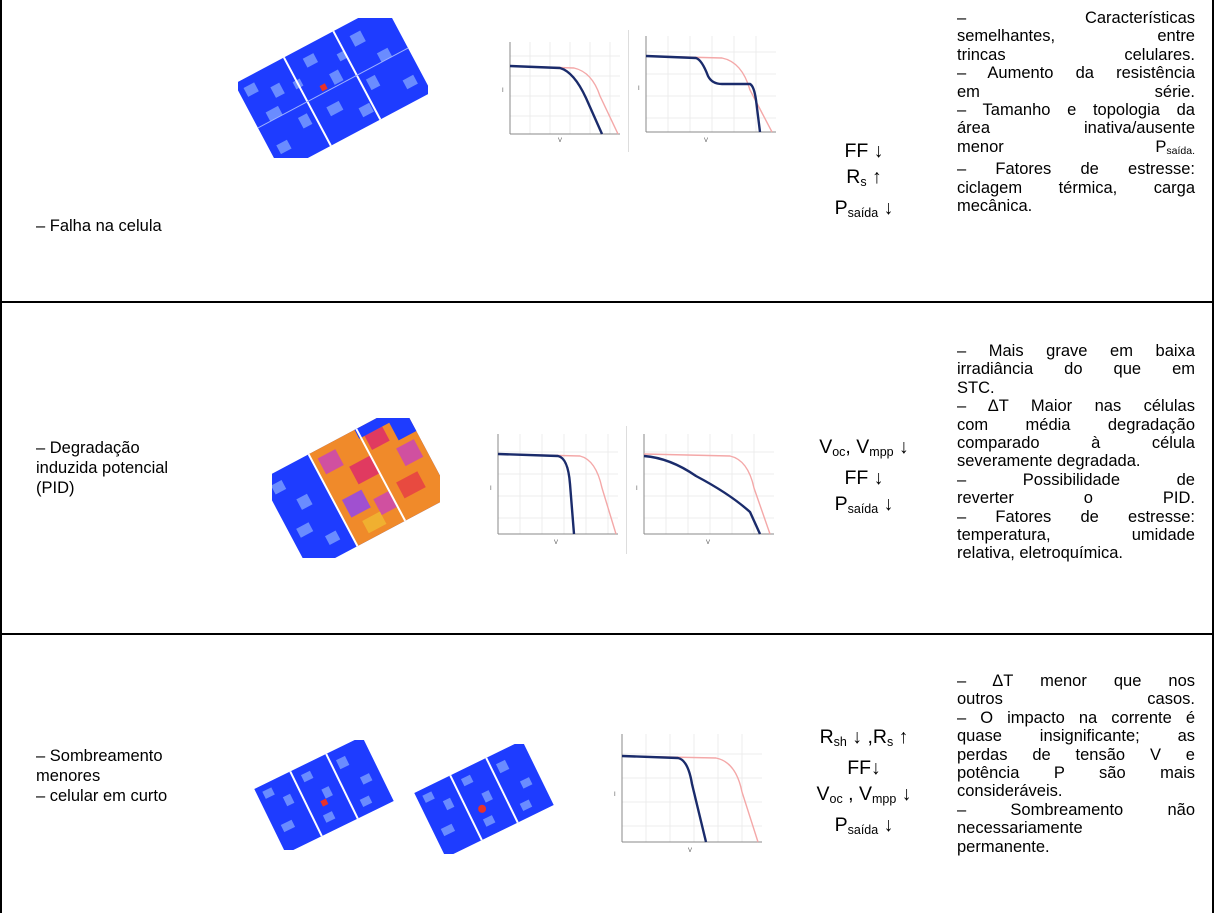  I want to click on desc-line: com média degradação, so click(1076, 424).